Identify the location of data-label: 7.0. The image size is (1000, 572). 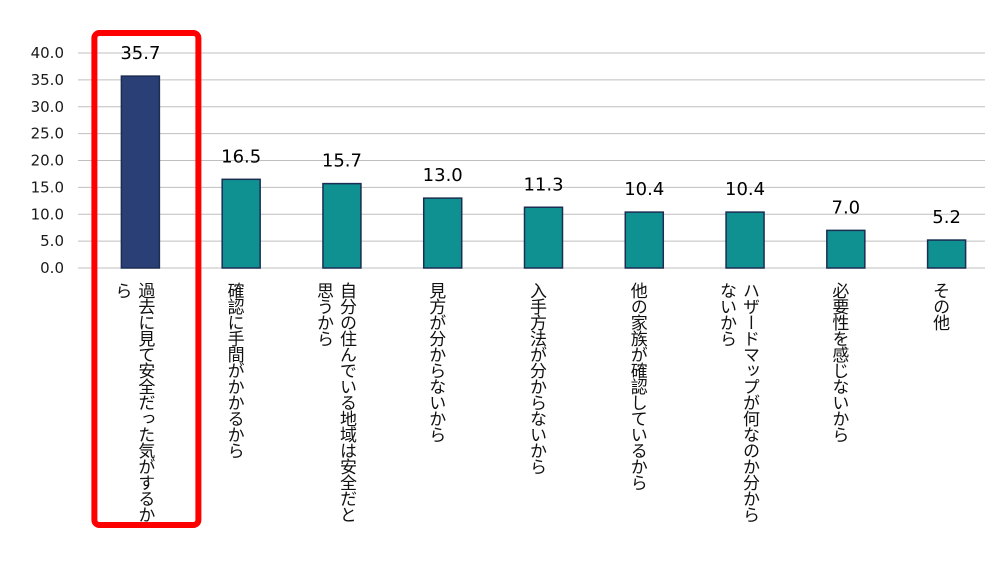
(846, 207).